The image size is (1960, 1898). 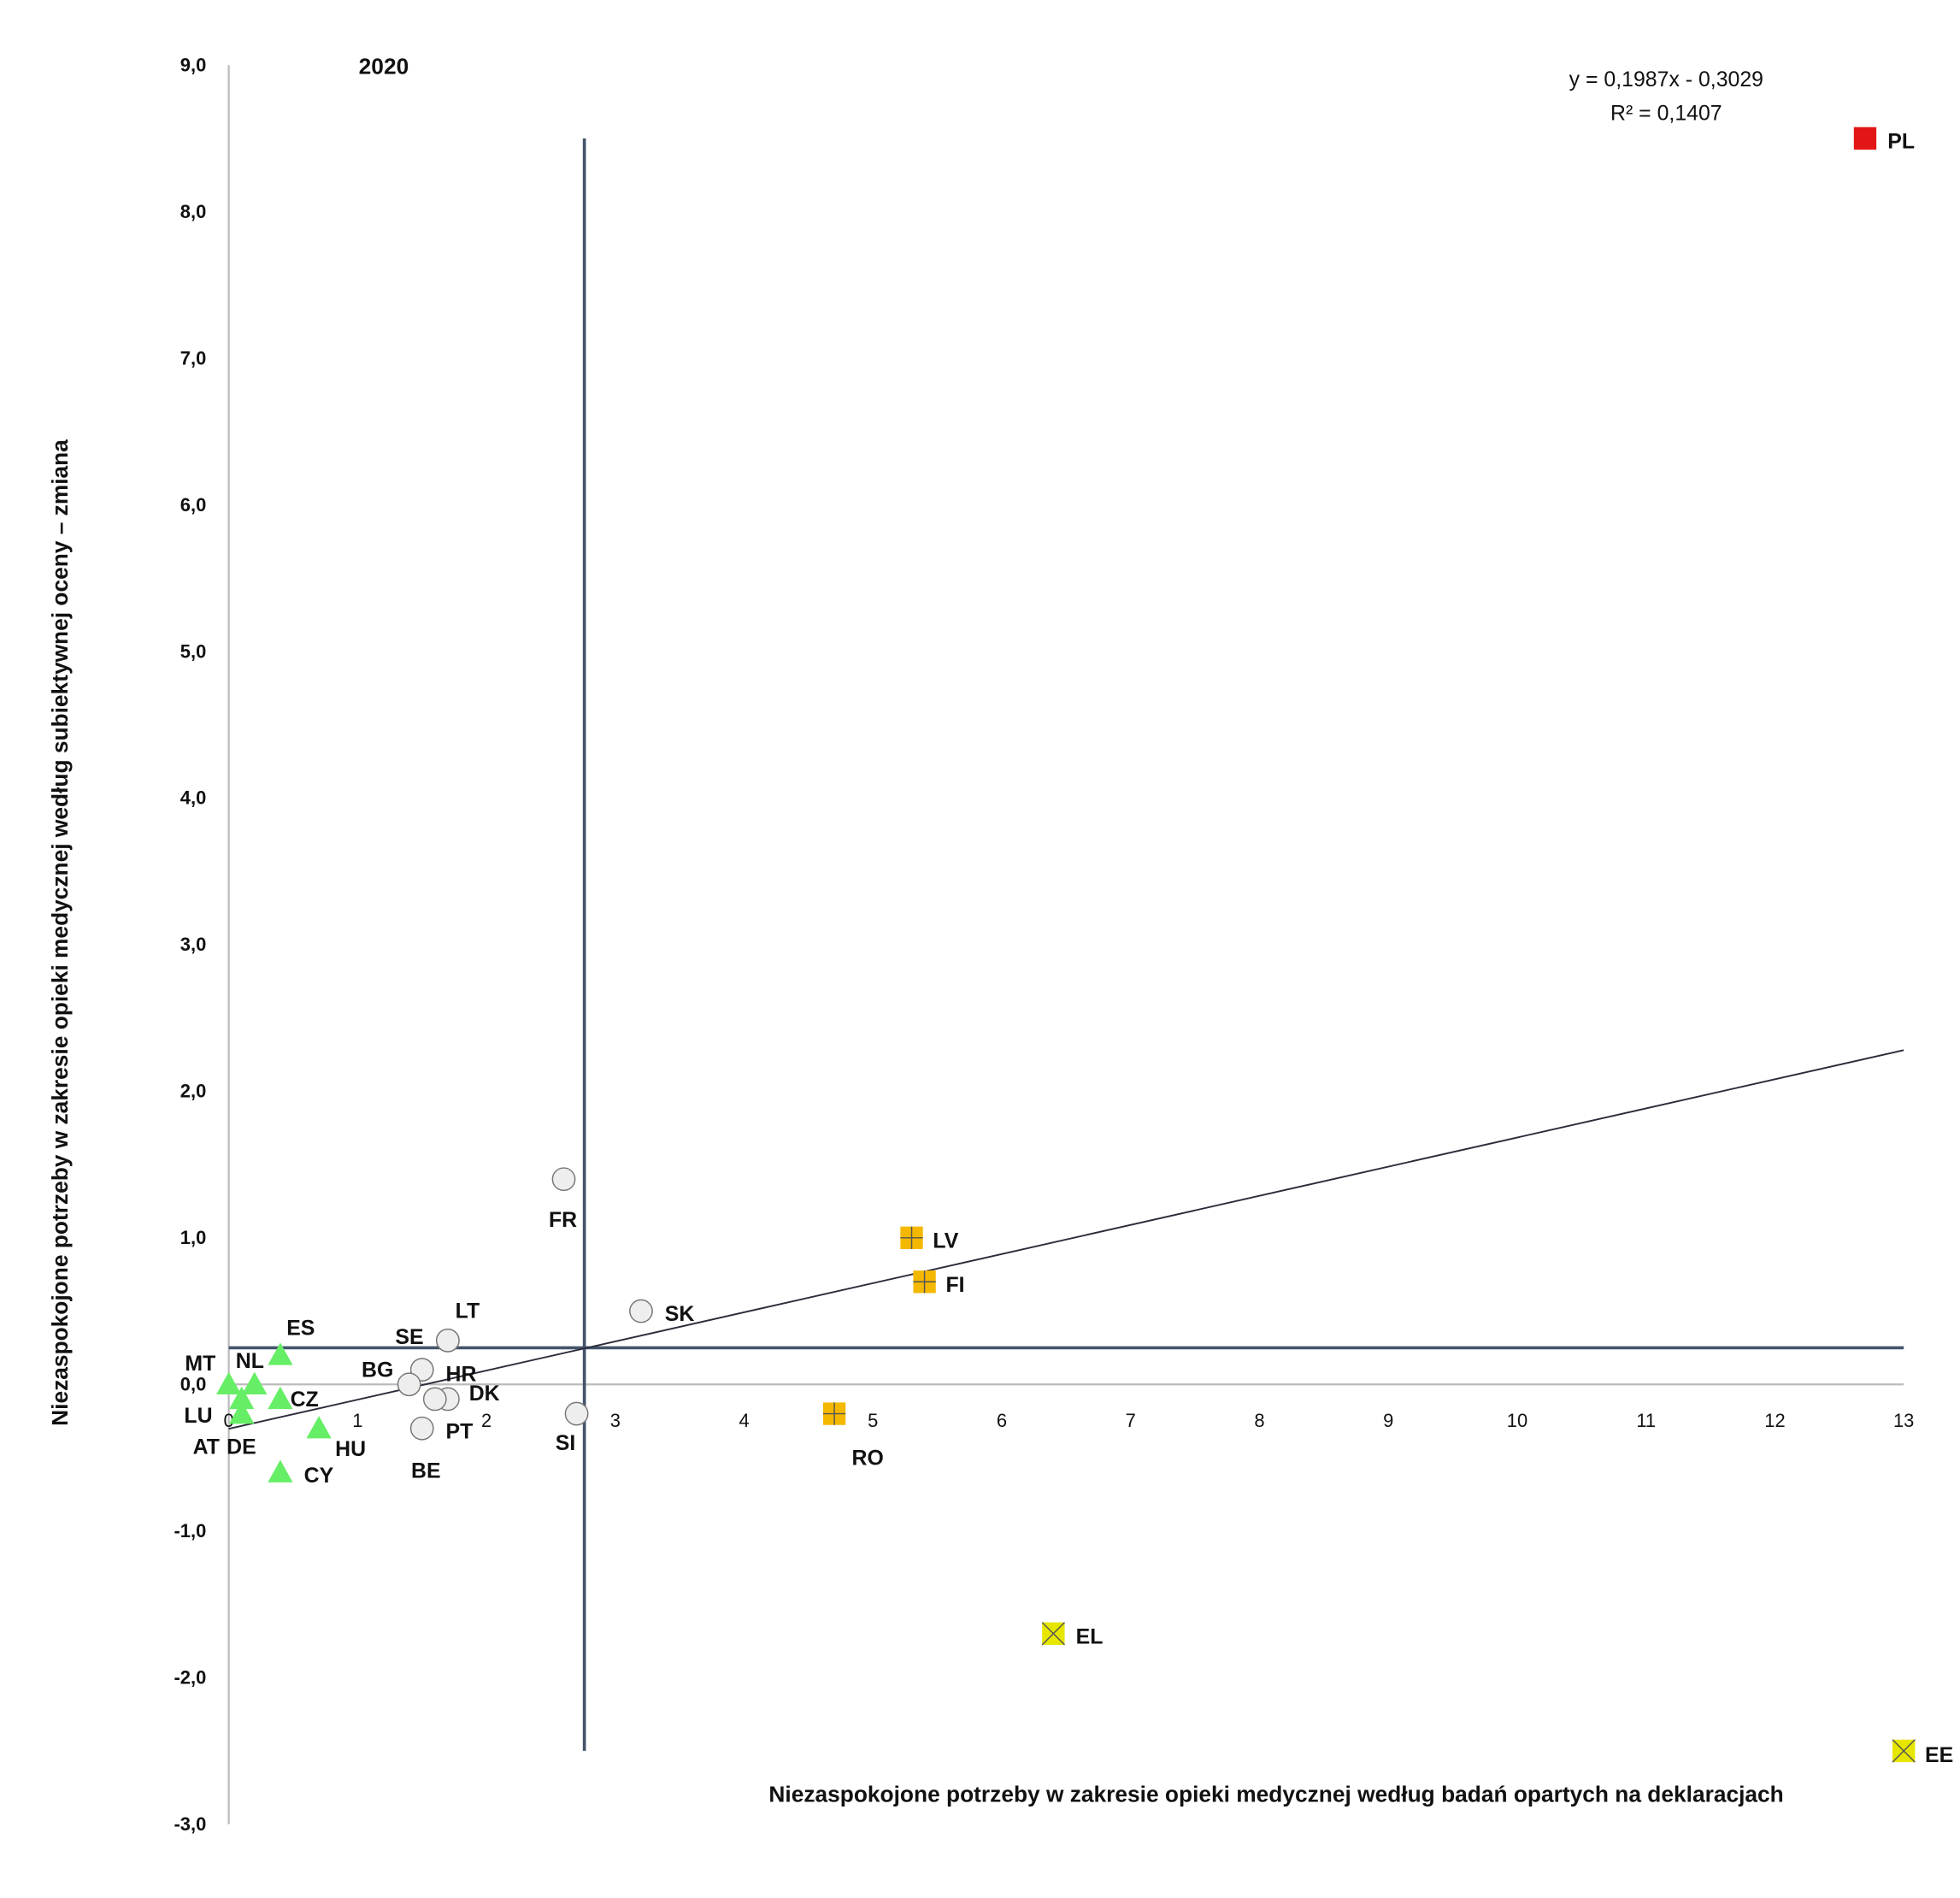 I want to click on point-de, so click(x=242, y=1412).